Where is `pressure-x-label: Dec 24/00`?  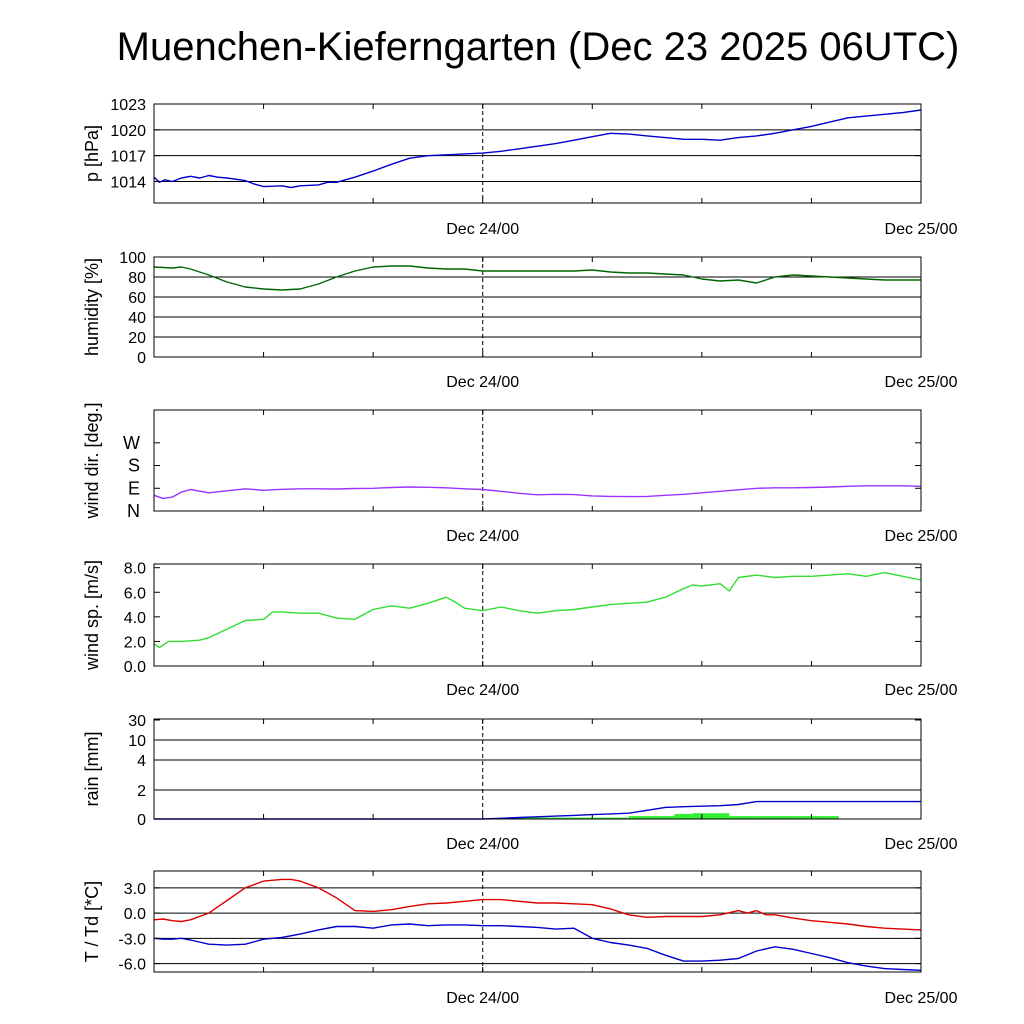
pressure-x-label: Dec 24/00 is located at coordinates (482, 229).